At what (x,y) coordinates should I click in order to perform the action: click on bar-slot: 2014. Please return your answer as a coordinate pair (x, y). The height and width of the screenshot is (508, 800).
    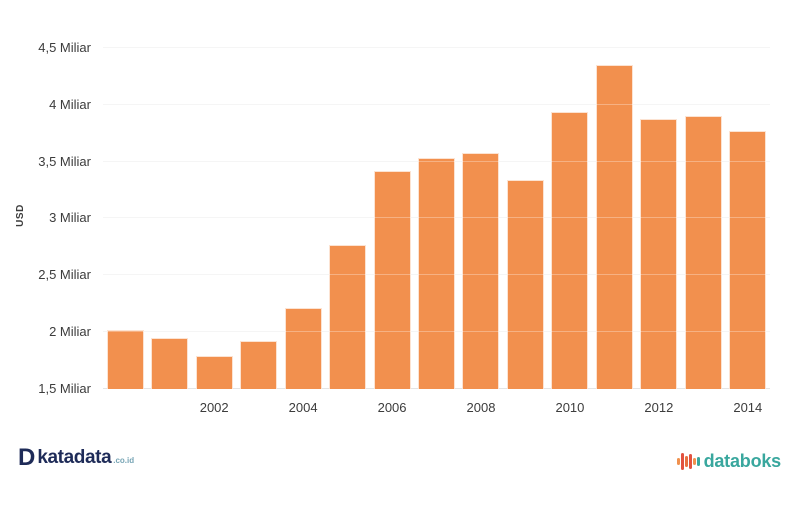
    Looking at the image, I should click on (748, 231).